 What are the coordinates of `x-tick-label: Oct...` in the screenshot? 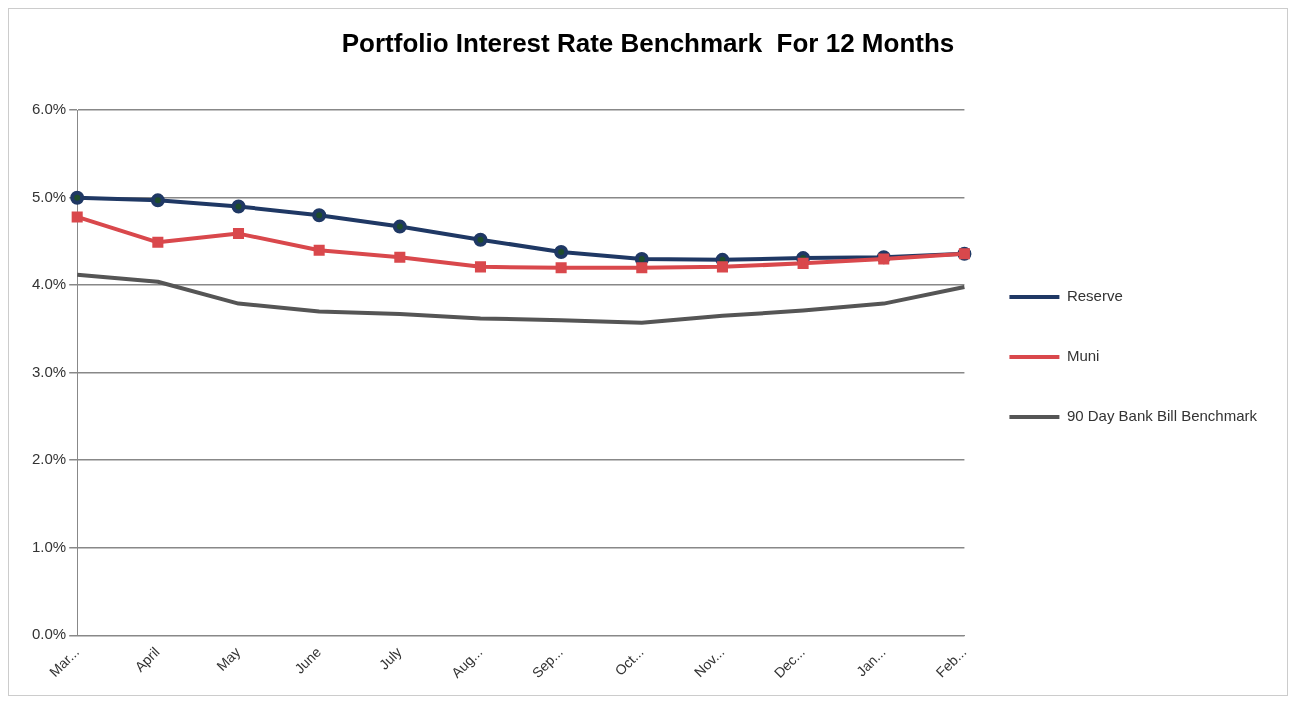 It's located at (629, 661).